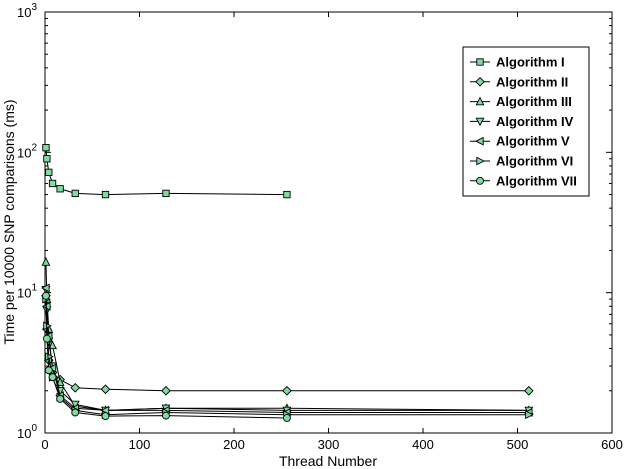  Describe the element at coordinates (34, 7) in the screenshot. I see `y-tick-exponent: 3` at that location.